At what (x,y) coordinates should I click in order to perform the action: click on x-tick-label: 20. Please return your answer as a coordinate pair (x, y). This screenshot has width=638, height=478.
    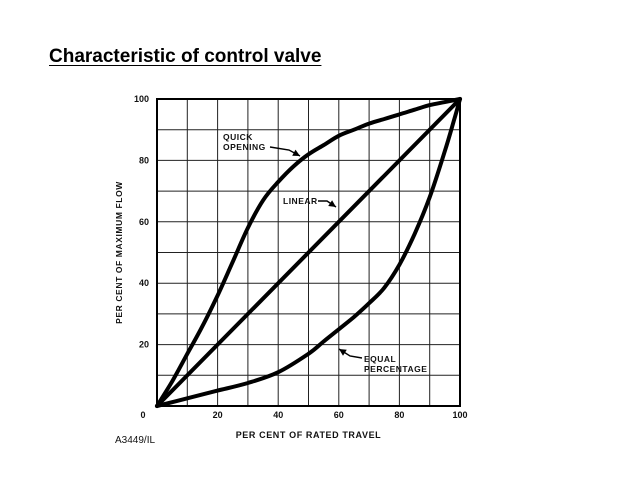
    Looking at the image, I should click on (218, 415).